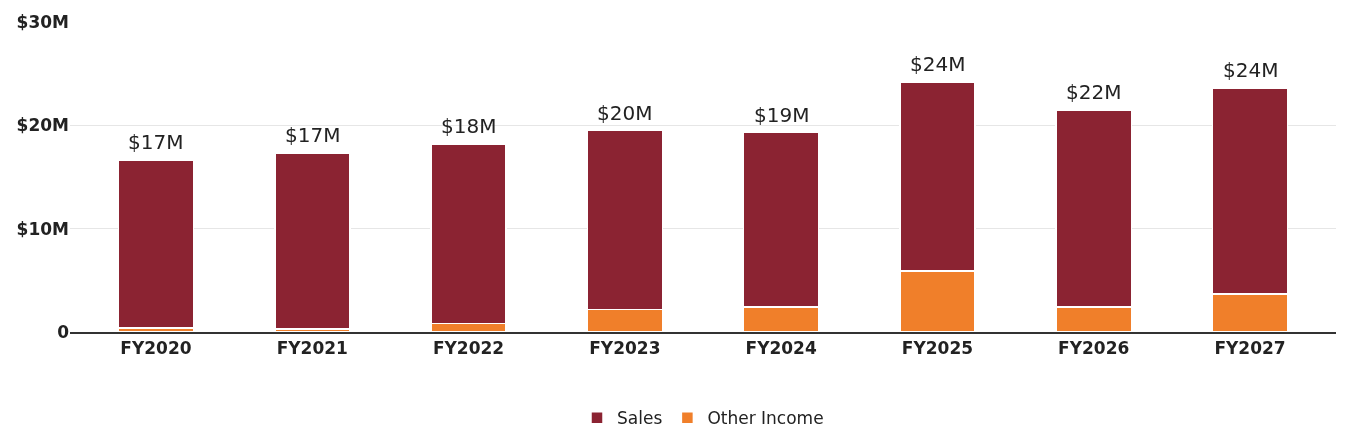 The image size is (1356, 448). Describe the element at coordinates (640, 418) in the screenshot. I see `legend-label: Sales` at that location.